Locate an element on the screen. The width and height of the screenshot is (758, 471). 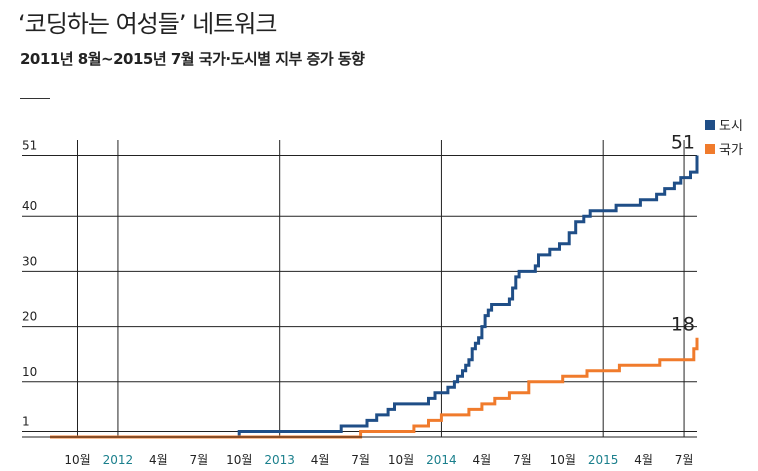
y-axis-tick-labels: 1 10 20 30 40 51 is located at coordinates (29, 284).